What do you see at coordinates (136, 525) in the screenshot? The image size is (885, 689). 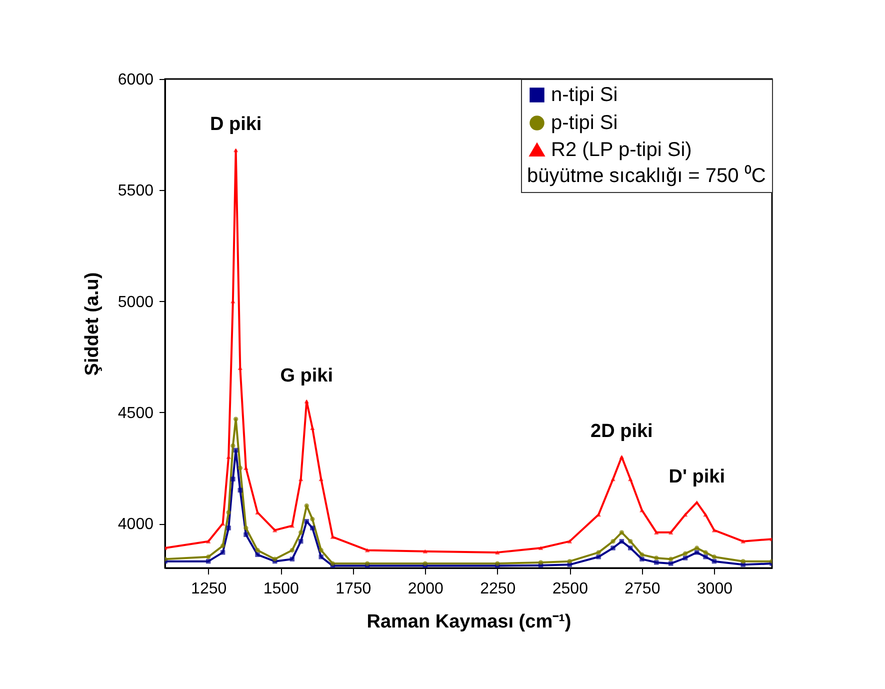 I see `y-tick-label: 4000` at bounding box center [136, 525].